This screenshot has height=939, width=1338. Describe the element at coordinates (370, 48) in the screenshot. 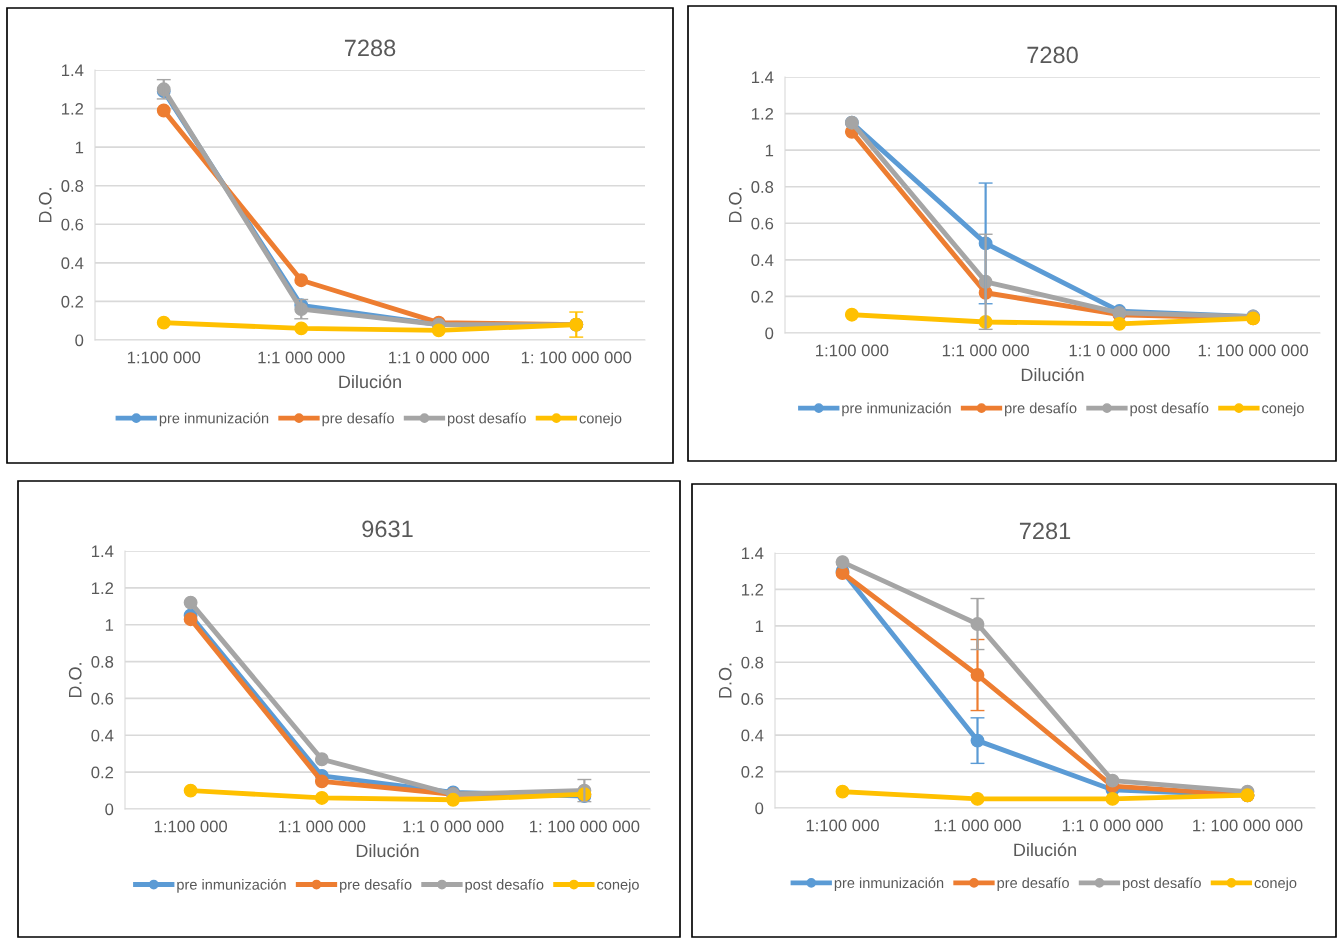

I see `chart-title: 7288` at that location.